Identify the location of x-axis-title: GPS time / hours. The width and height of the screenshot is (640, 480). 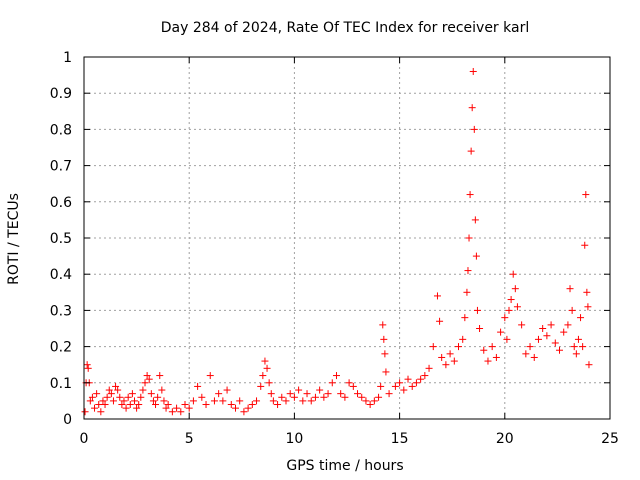
(344, 466).